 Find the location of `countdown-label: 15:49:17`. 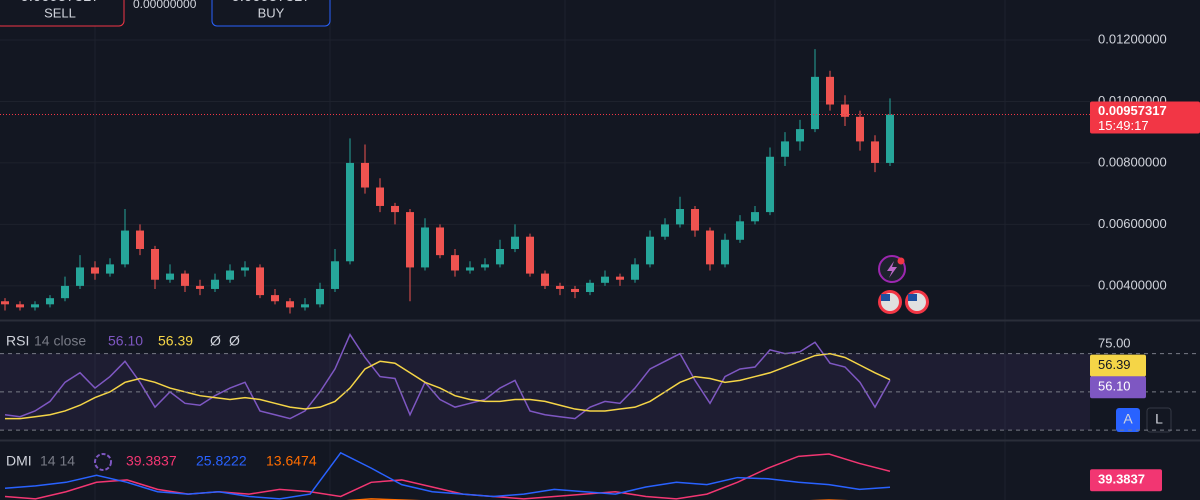

countdown-label: 15:49:17 is located at coordinates (1123, 125).